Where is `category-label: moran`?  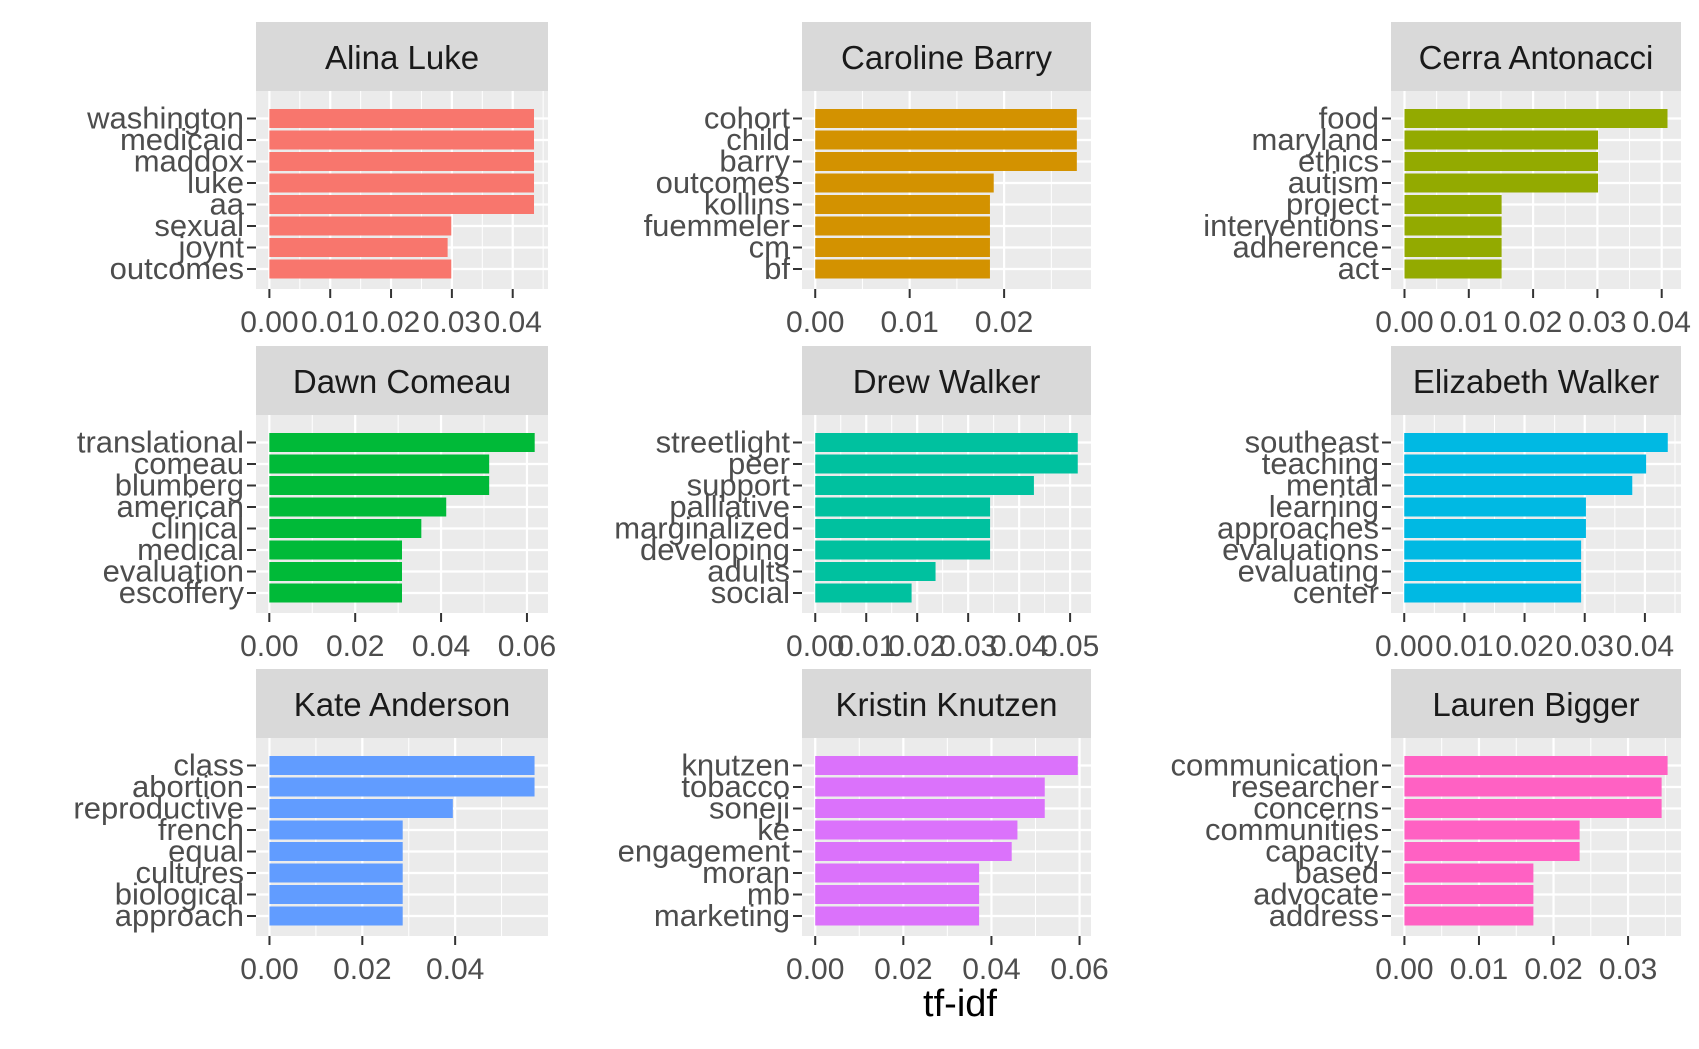 category-label: moran is located at coordinates (746, 872).